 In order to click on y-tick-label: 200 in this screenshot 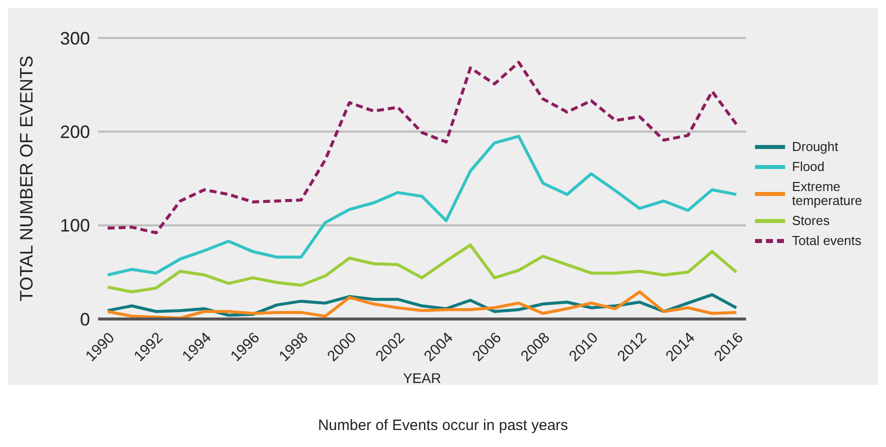, I will do `click(75, 132)`.